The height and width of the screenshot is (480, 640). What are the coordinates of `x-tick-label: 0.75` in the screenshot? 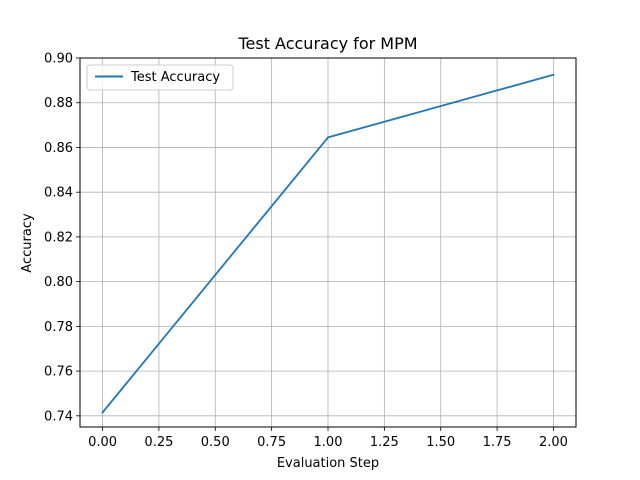 It's located at (271, 442).